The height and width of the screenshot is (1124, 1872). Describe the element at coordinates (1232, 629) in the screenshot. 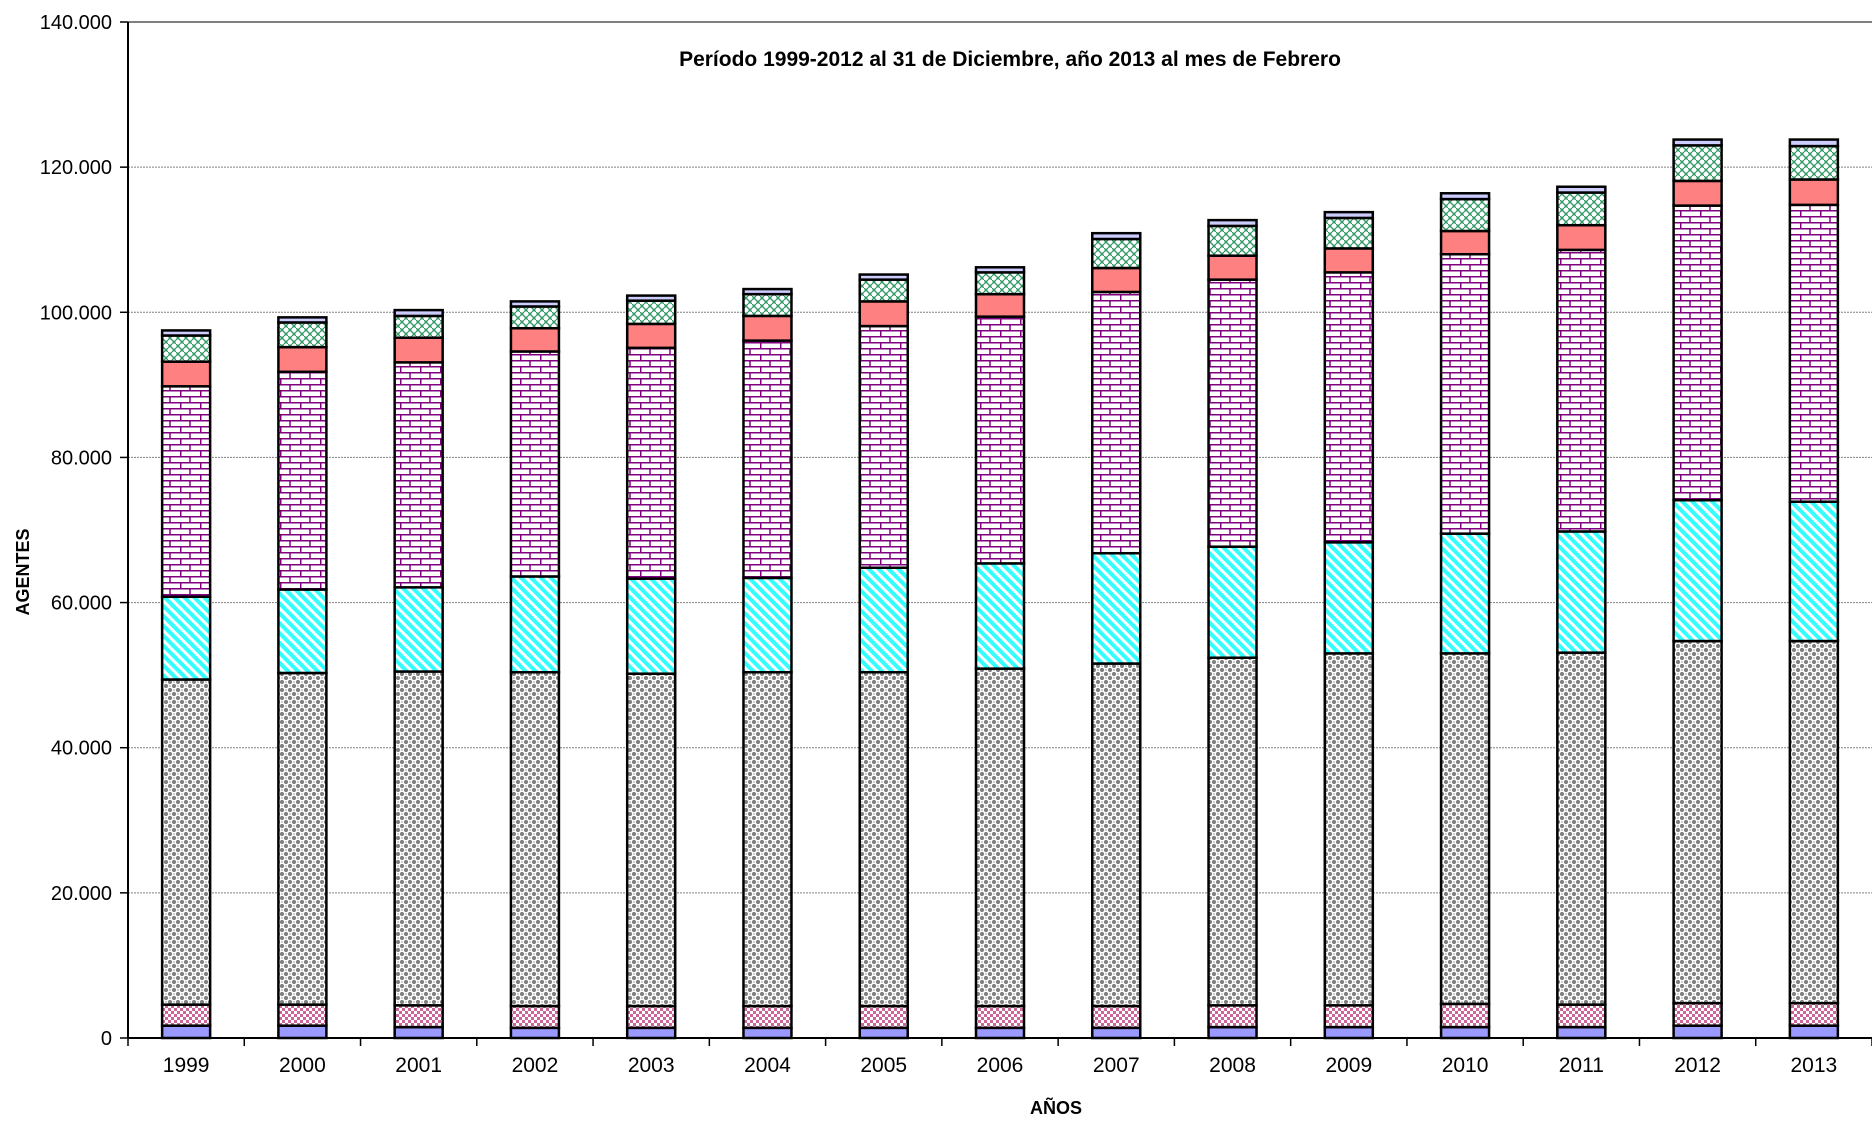

I see `bar-stack-2008` at that location.